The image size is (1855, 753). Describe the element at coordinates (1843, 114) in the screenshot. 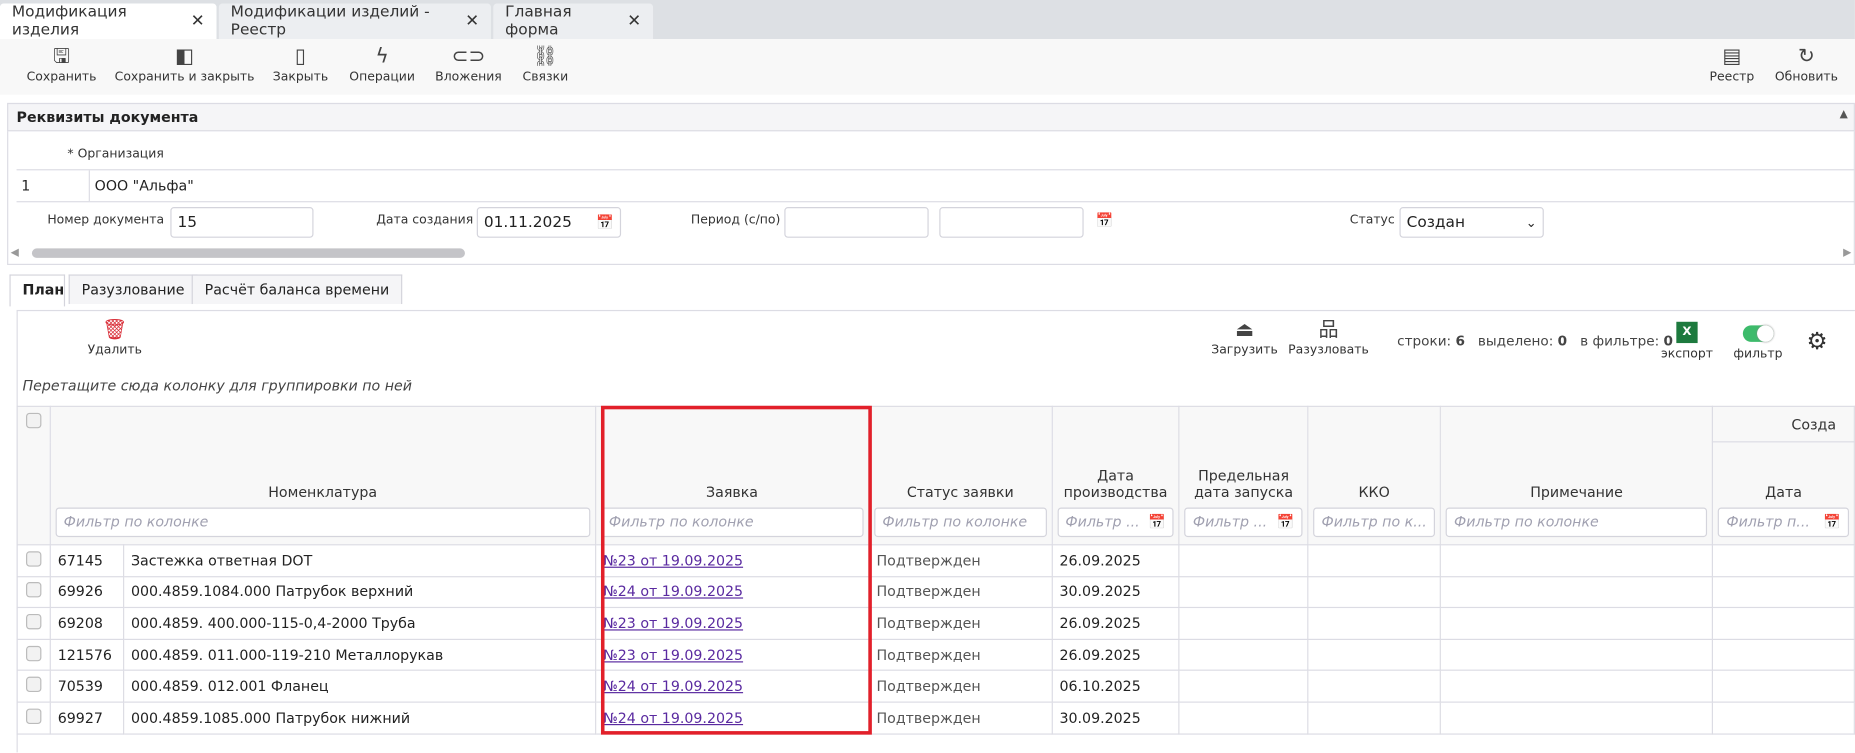

I see `collapse-icon: ▲` at that location.